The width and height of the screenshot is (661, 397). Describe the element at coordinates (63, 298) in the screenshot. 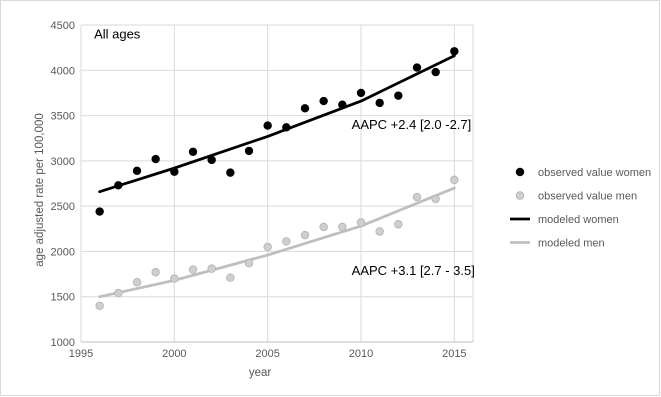

I see `y-tick-label: 1500` at that location.